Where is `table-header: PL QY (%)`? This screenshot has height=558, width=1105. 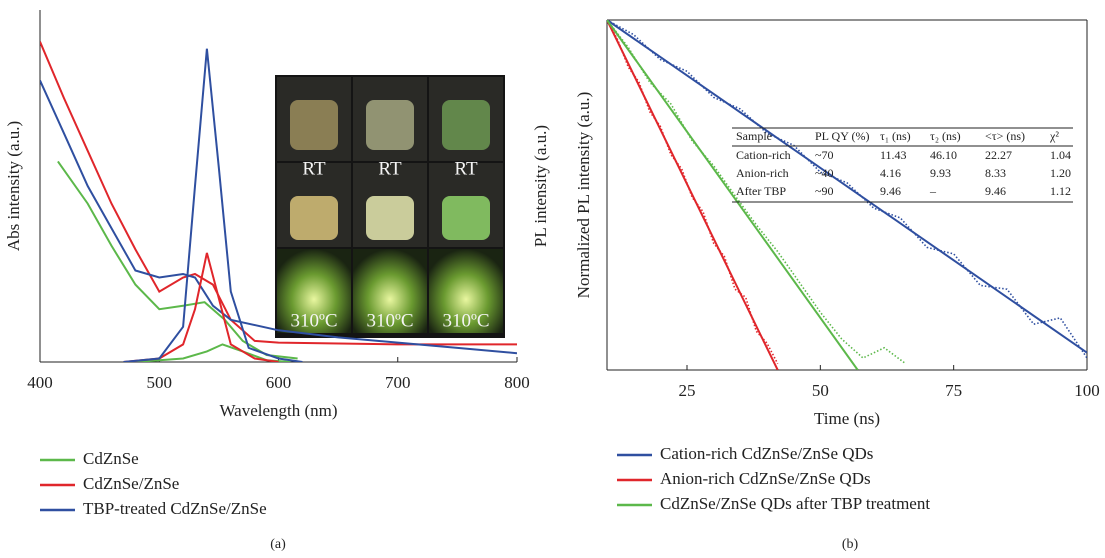 table-header: PL QY (%) is located at coordinates (842, 136).